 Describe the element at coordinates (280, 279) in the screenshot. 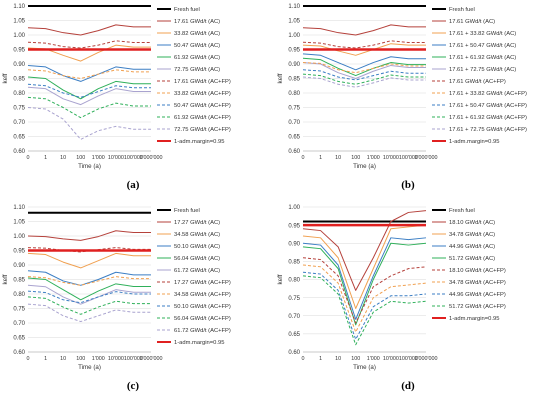

I see `y-axis-title: keff` at that location.